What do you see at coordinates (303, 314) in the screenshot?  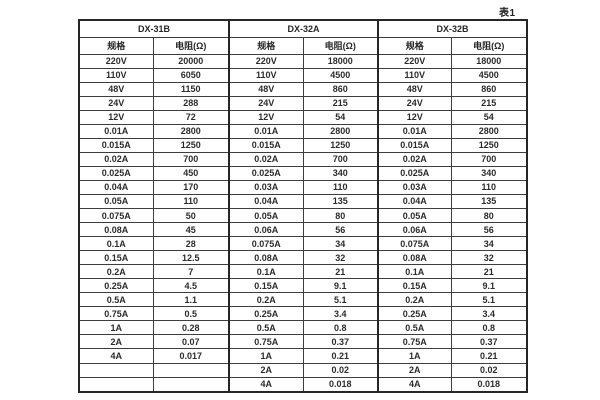 I see `table-row: 0.75A 0.5 0.25A 3.4 0.25A 3.4` at bounding box center [303, 314].